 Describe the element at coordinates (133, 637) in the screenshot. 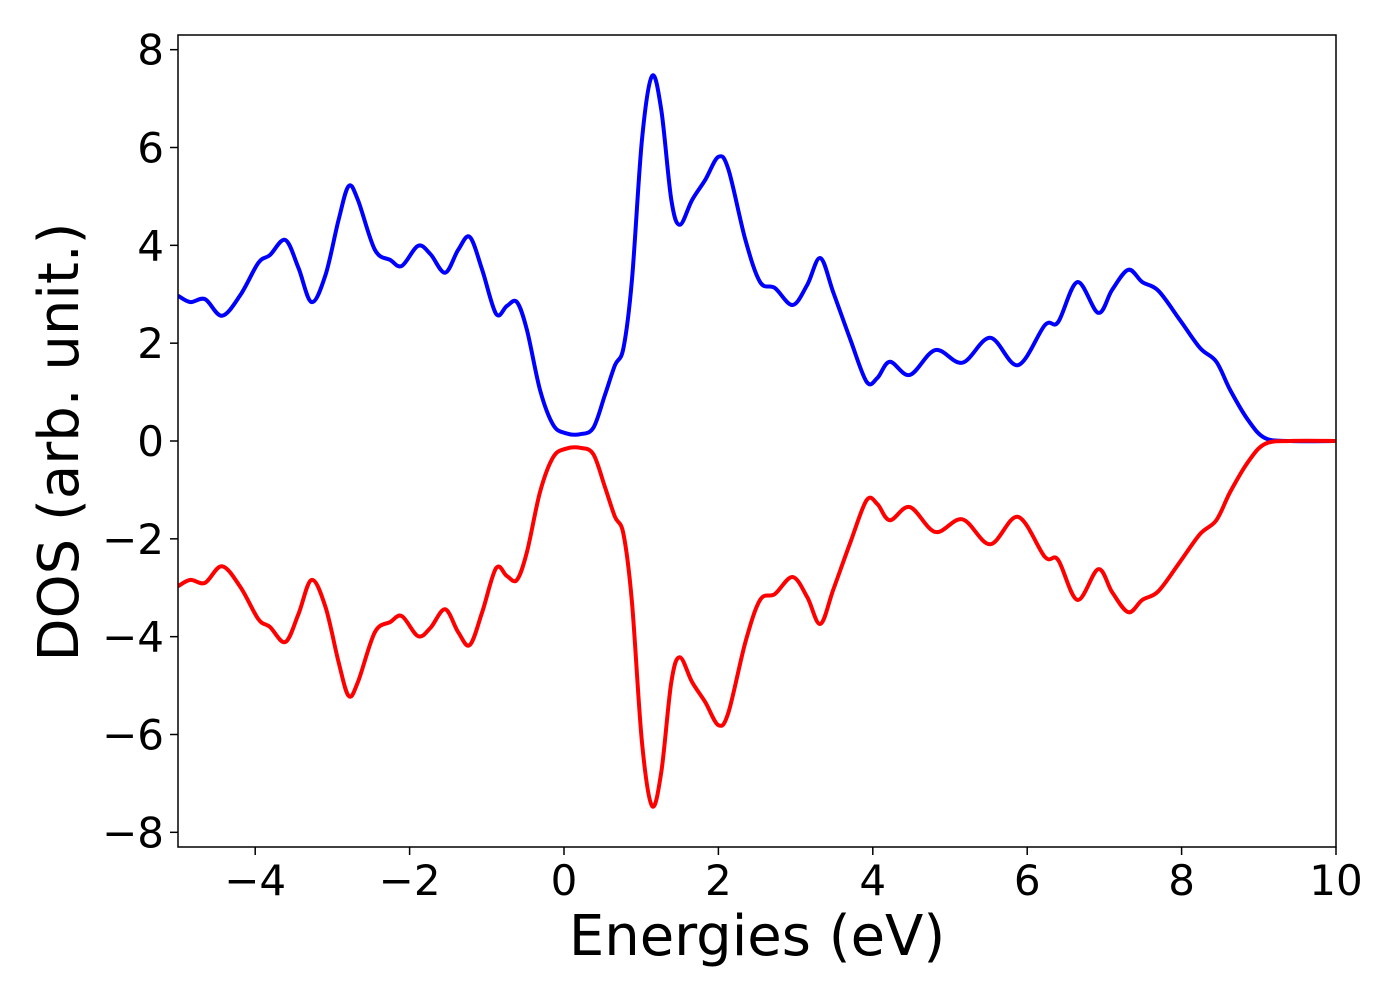

I see `y-tick-label: −4` at that location.